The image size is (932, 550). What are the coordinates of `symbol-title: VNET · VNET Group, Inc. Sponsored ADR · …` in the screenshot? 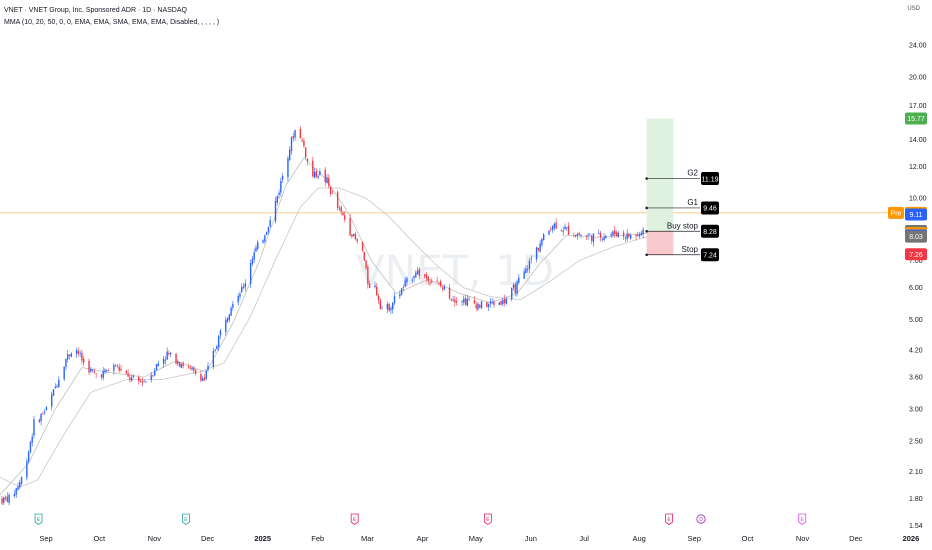 It's located at (95, 10).